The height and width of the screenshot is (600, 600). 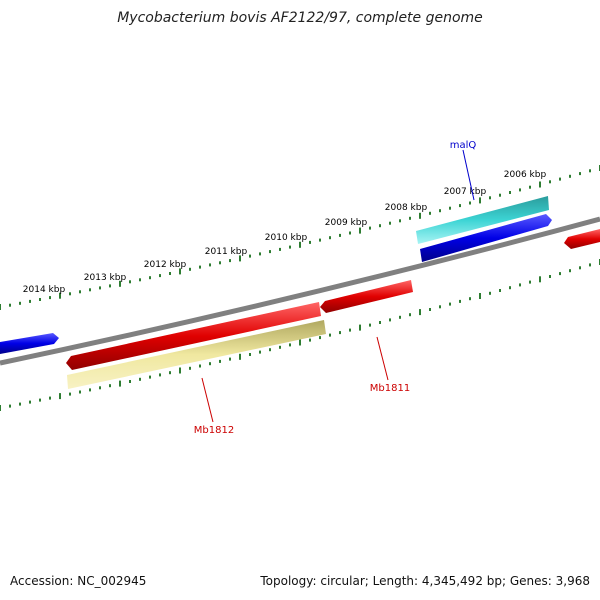 I want to click on gene-pseudo-mb1812, so click(x=196, y=354).